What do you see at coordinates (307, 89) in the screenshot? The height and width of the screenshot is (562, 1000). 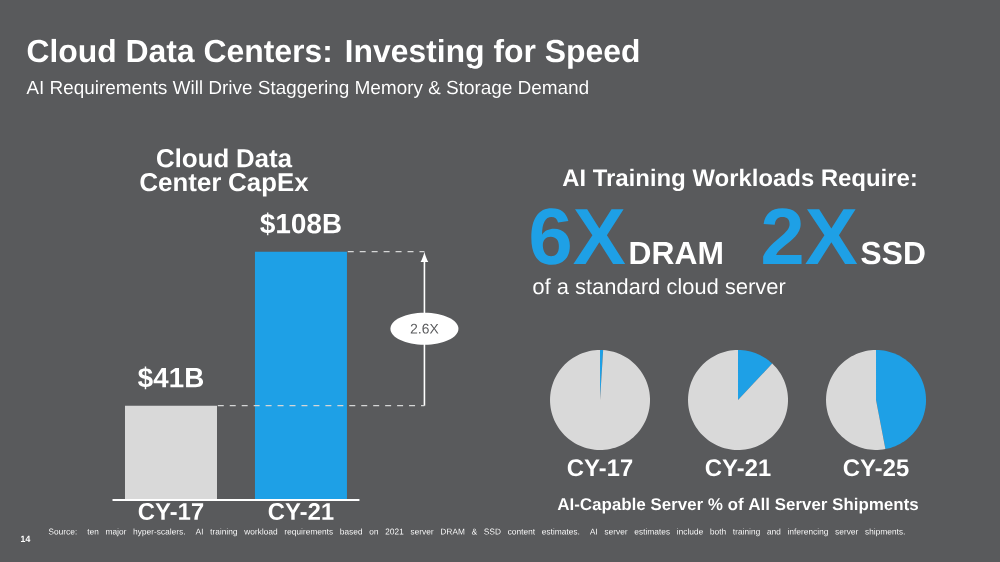 I see `text: AI Requirements Will Drive Staggering Memory & Storage Demand` at bounding box center [307, 89].